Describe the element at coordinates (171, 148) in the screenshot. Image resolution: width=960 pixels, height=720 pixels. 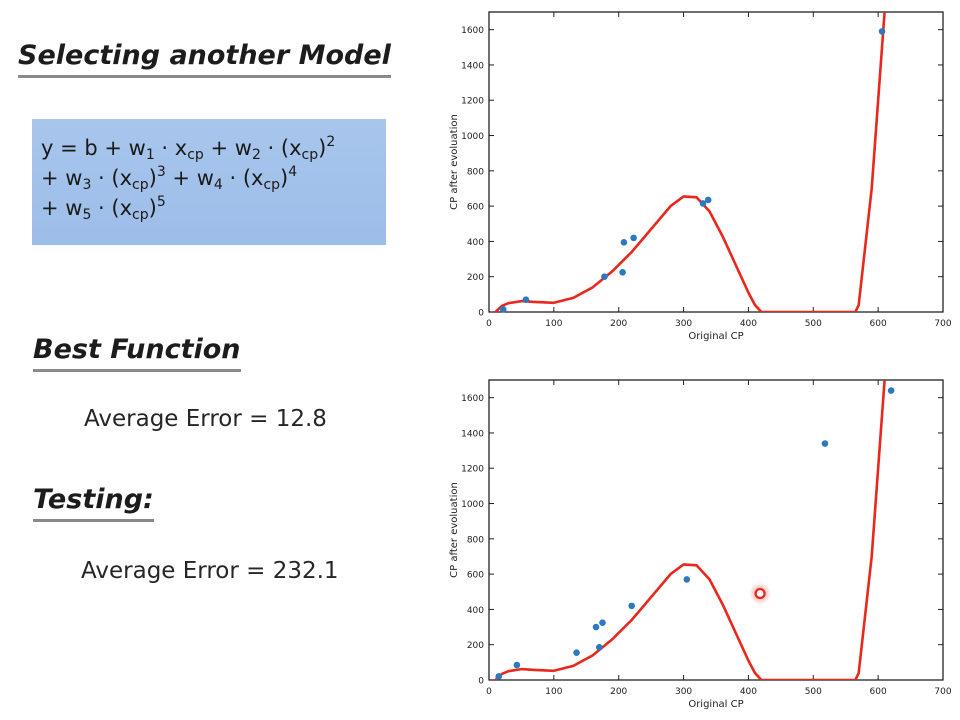
I see `formula-token: · x` at that location.